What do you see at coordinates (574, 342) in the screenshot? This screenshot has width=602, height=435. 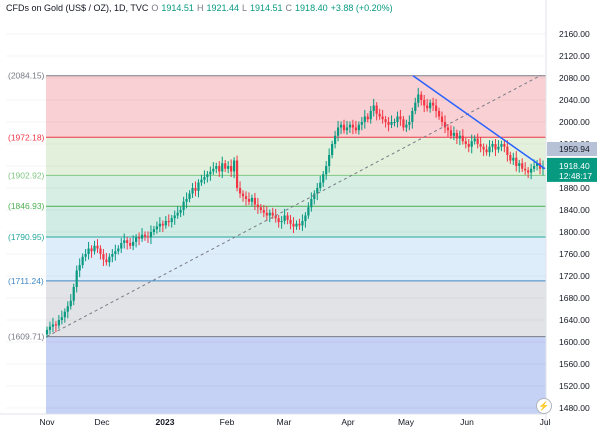 I see `y-tick-label: 1600.00` at bounding box center [574, 342].